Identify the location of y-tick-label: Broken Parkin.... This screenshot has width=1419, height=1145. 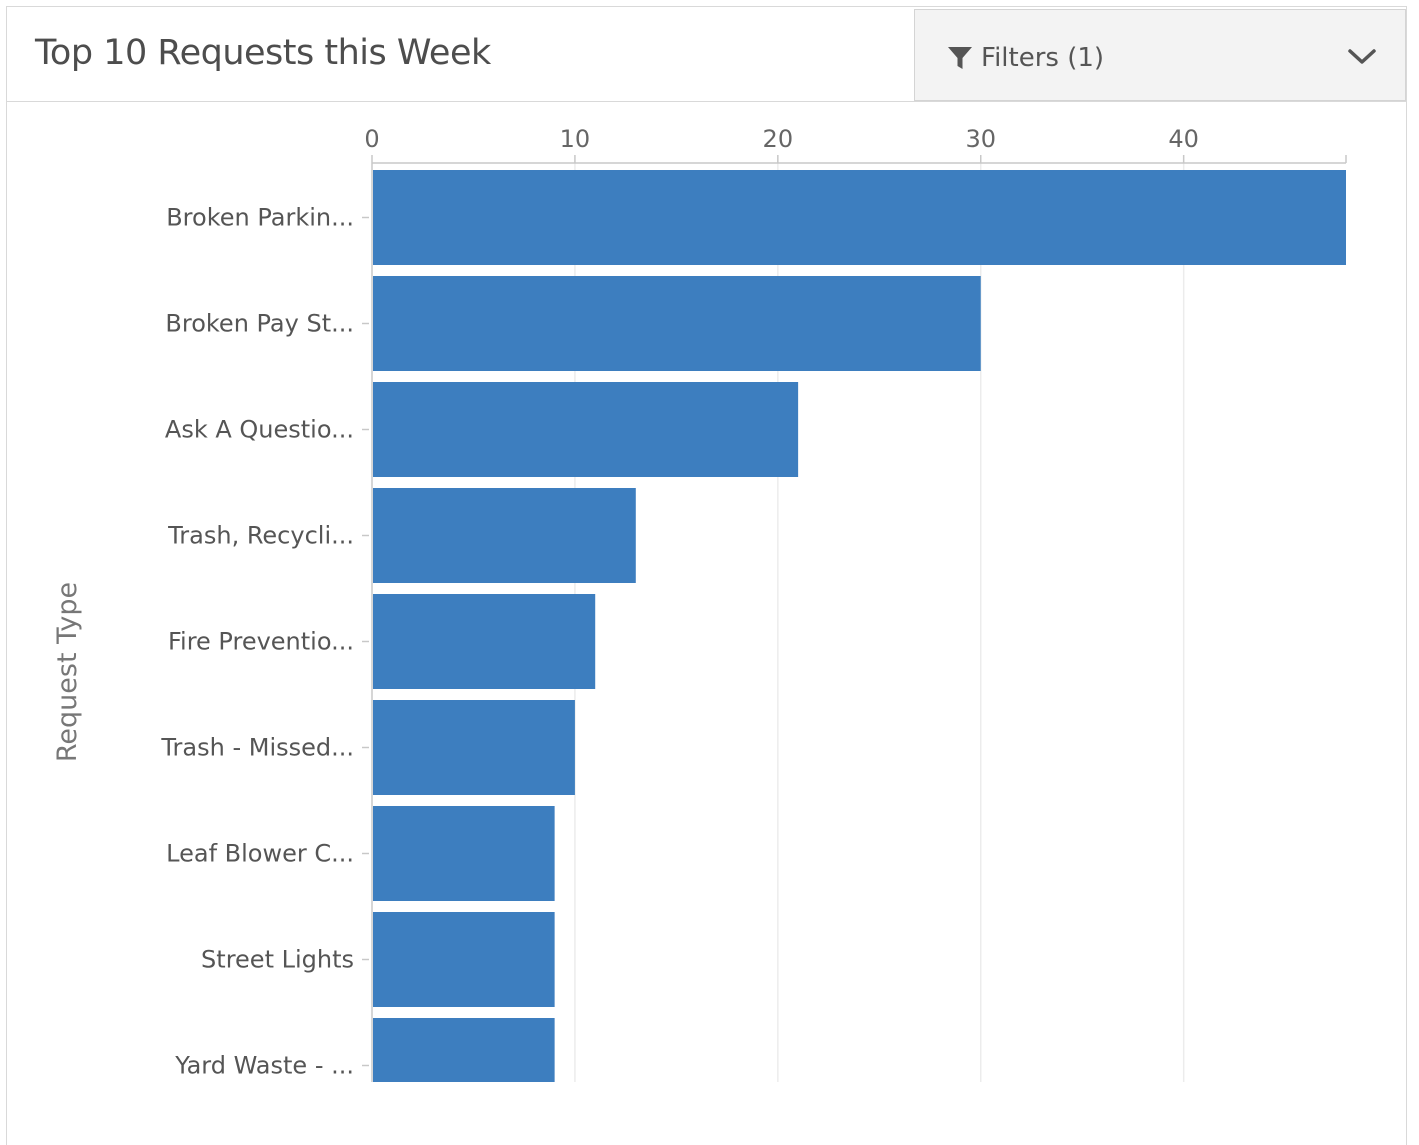
(260, 218).